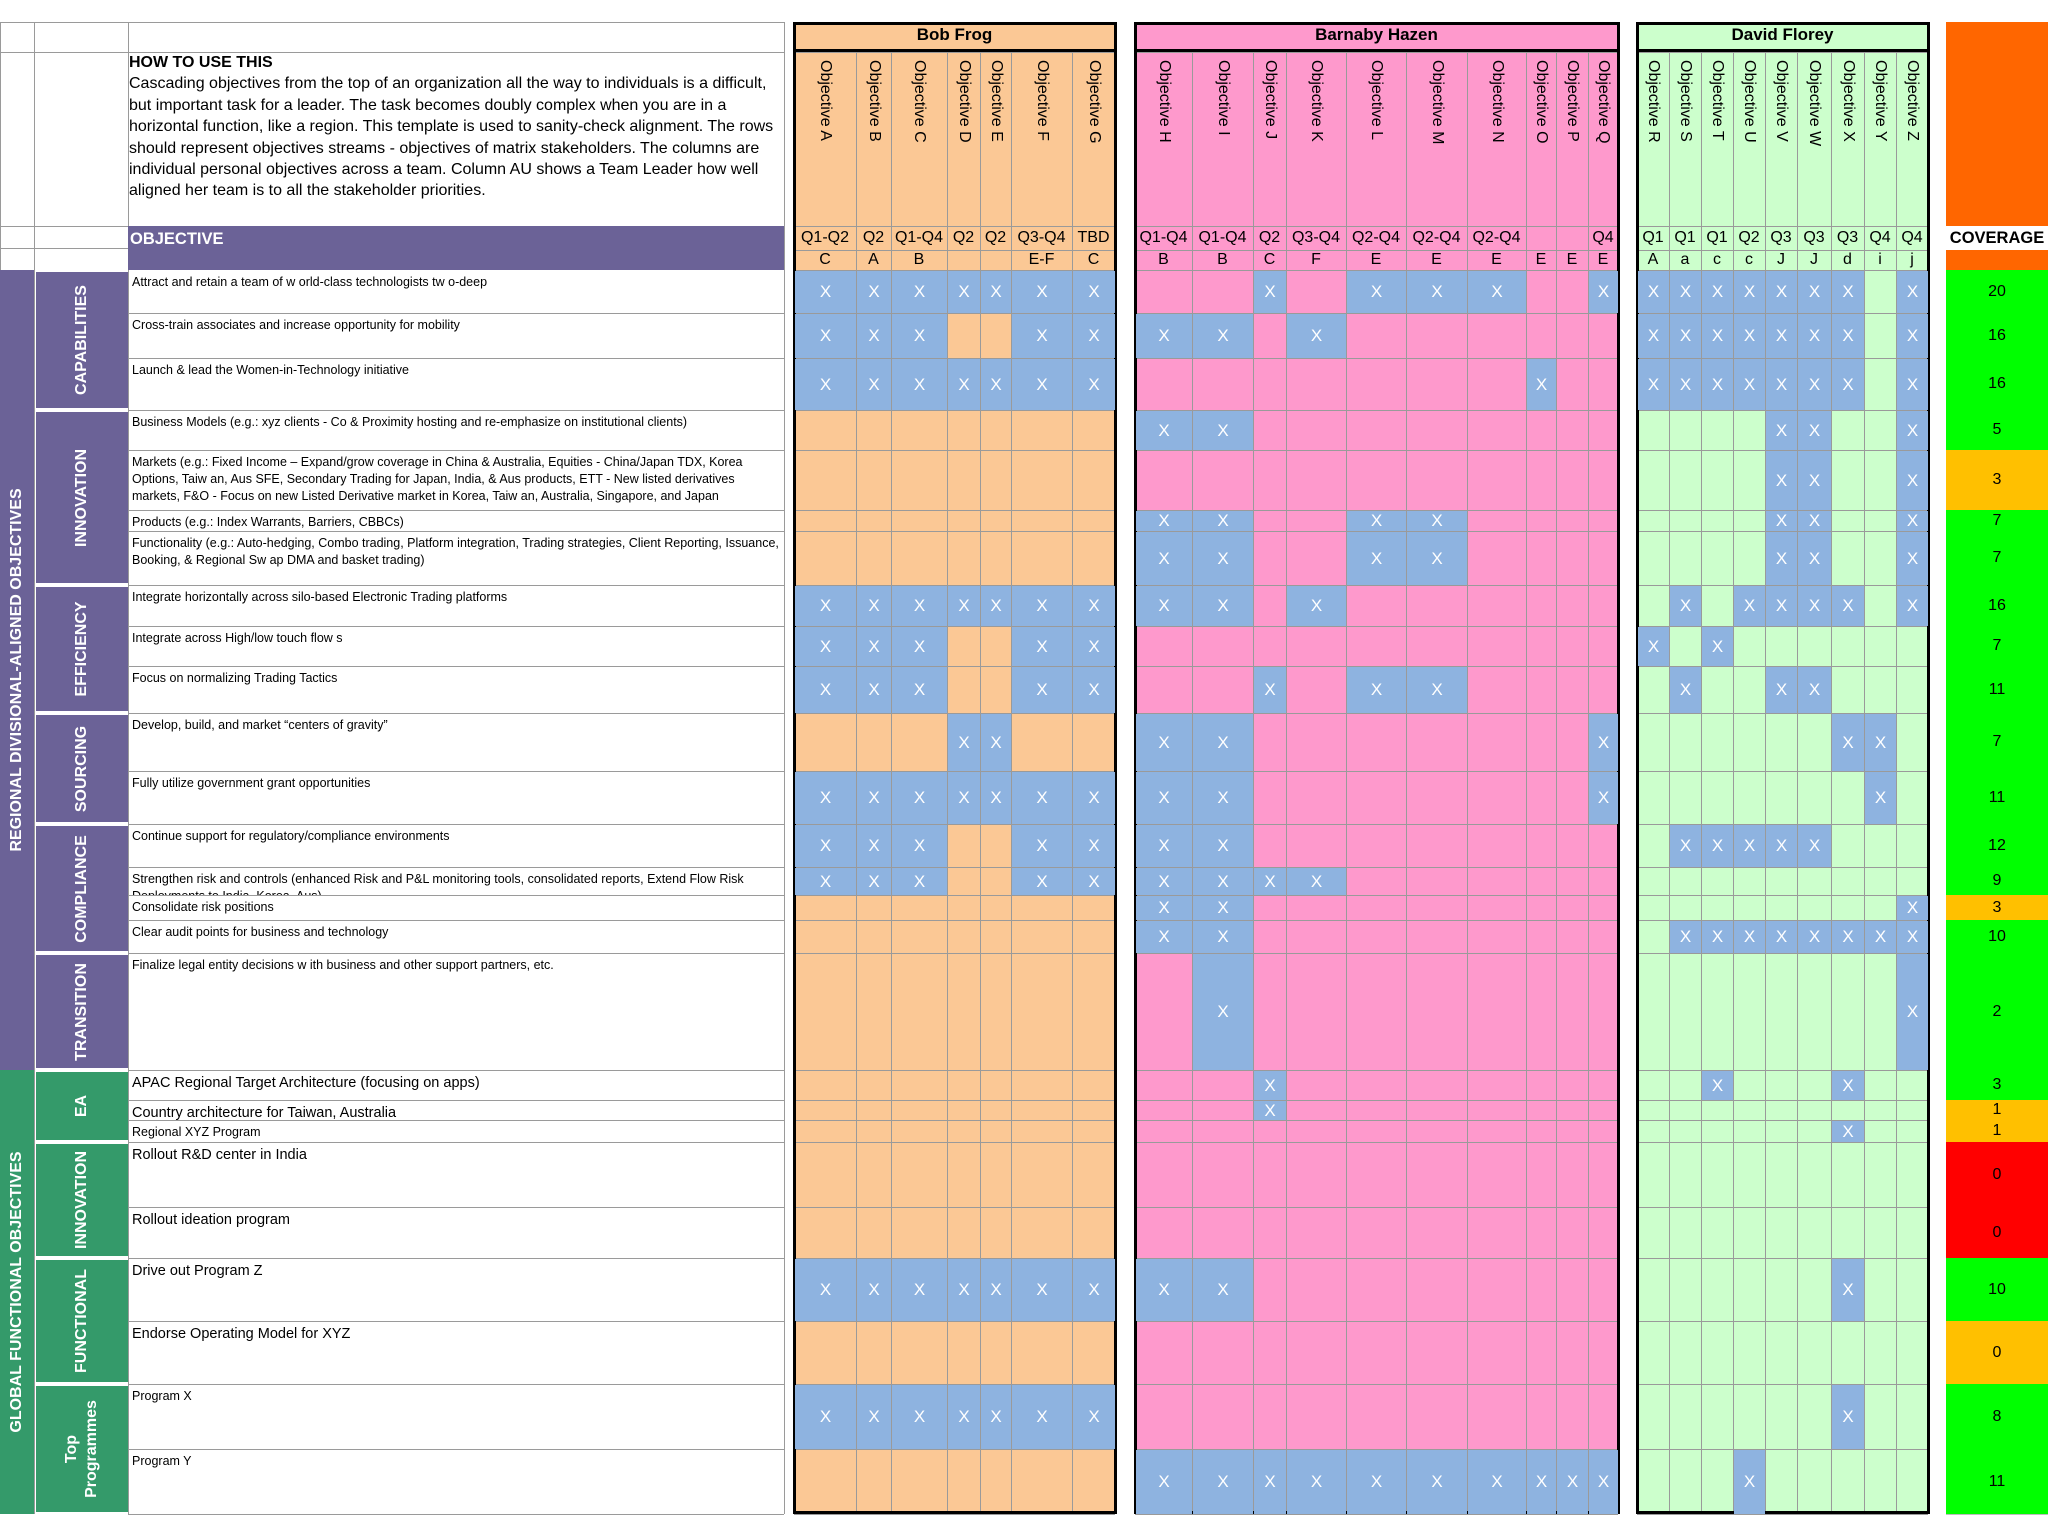 This screenshot has width=2048, height=1536. What do you see at coordinates (1603, 237) in the screenshot?
I see `objective-quarter: Q4` at bounding box center [1603, 237].